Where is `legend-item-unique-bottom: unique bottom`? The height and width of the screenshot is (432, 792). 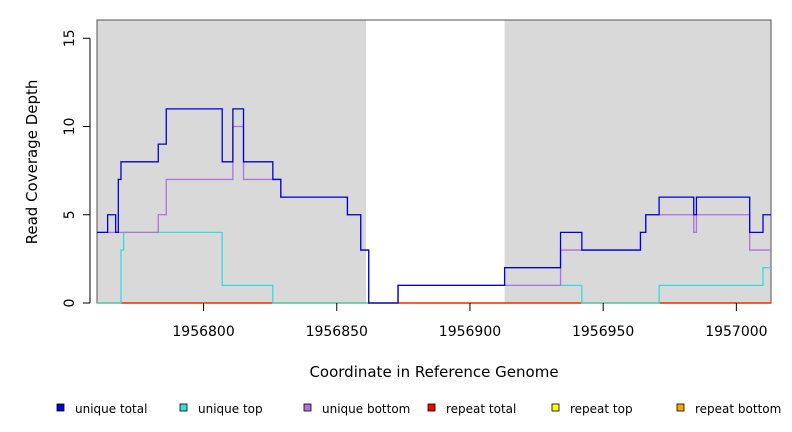 legend-item-unique-bottom: unique bottom is located at coordinates (356, 409).